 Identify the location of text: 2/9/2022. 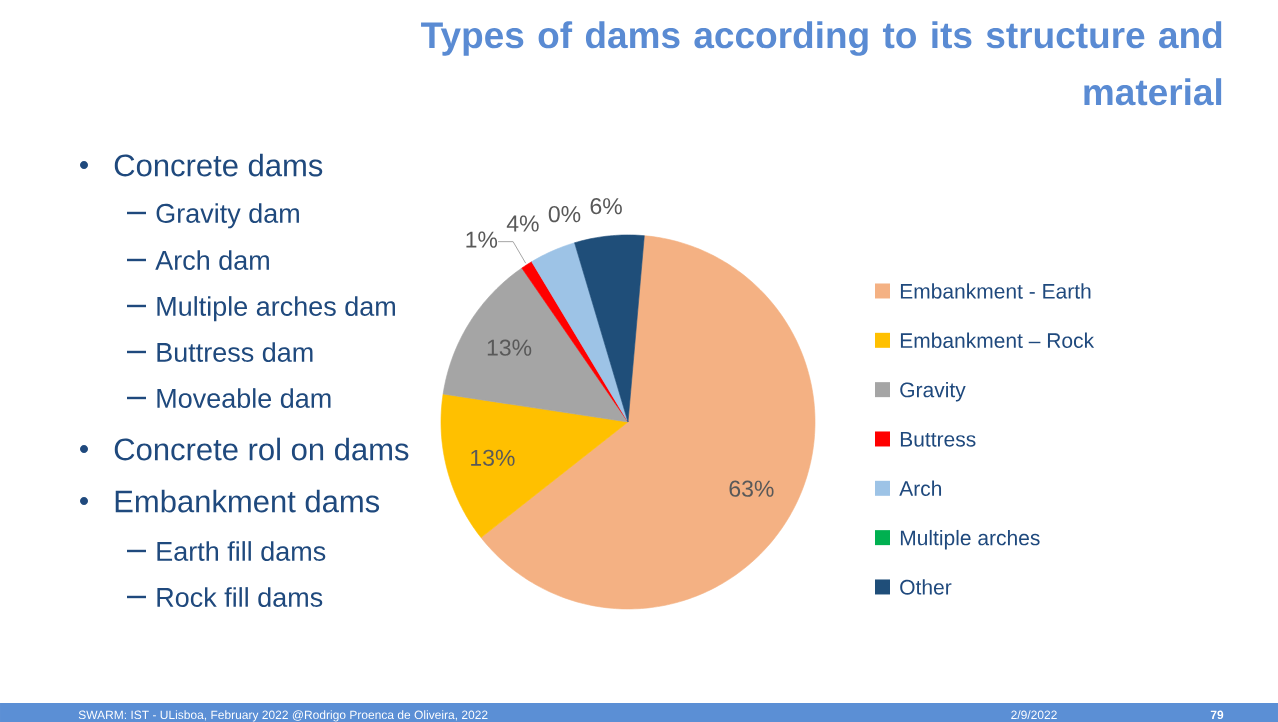
(1034, 715).